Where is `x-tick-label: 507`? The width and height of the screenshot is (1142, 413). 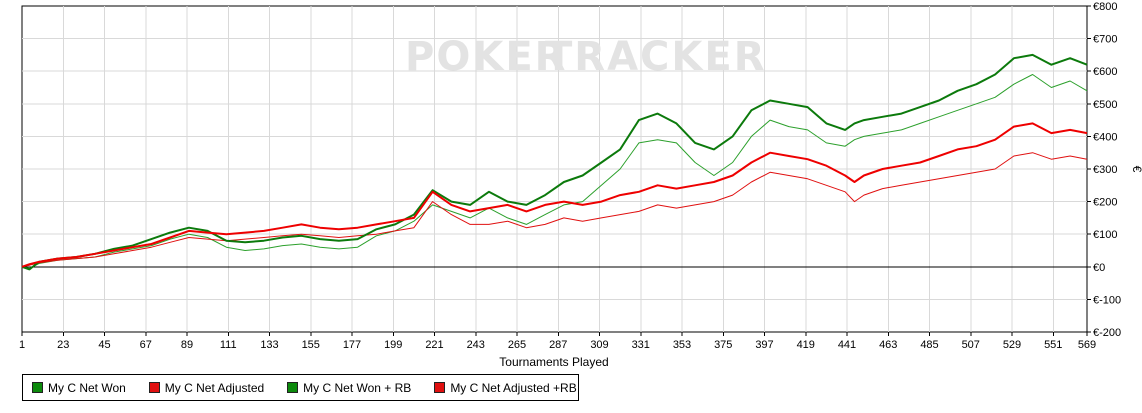 x-tick-label: 507 is located at coordinates (971, 345).